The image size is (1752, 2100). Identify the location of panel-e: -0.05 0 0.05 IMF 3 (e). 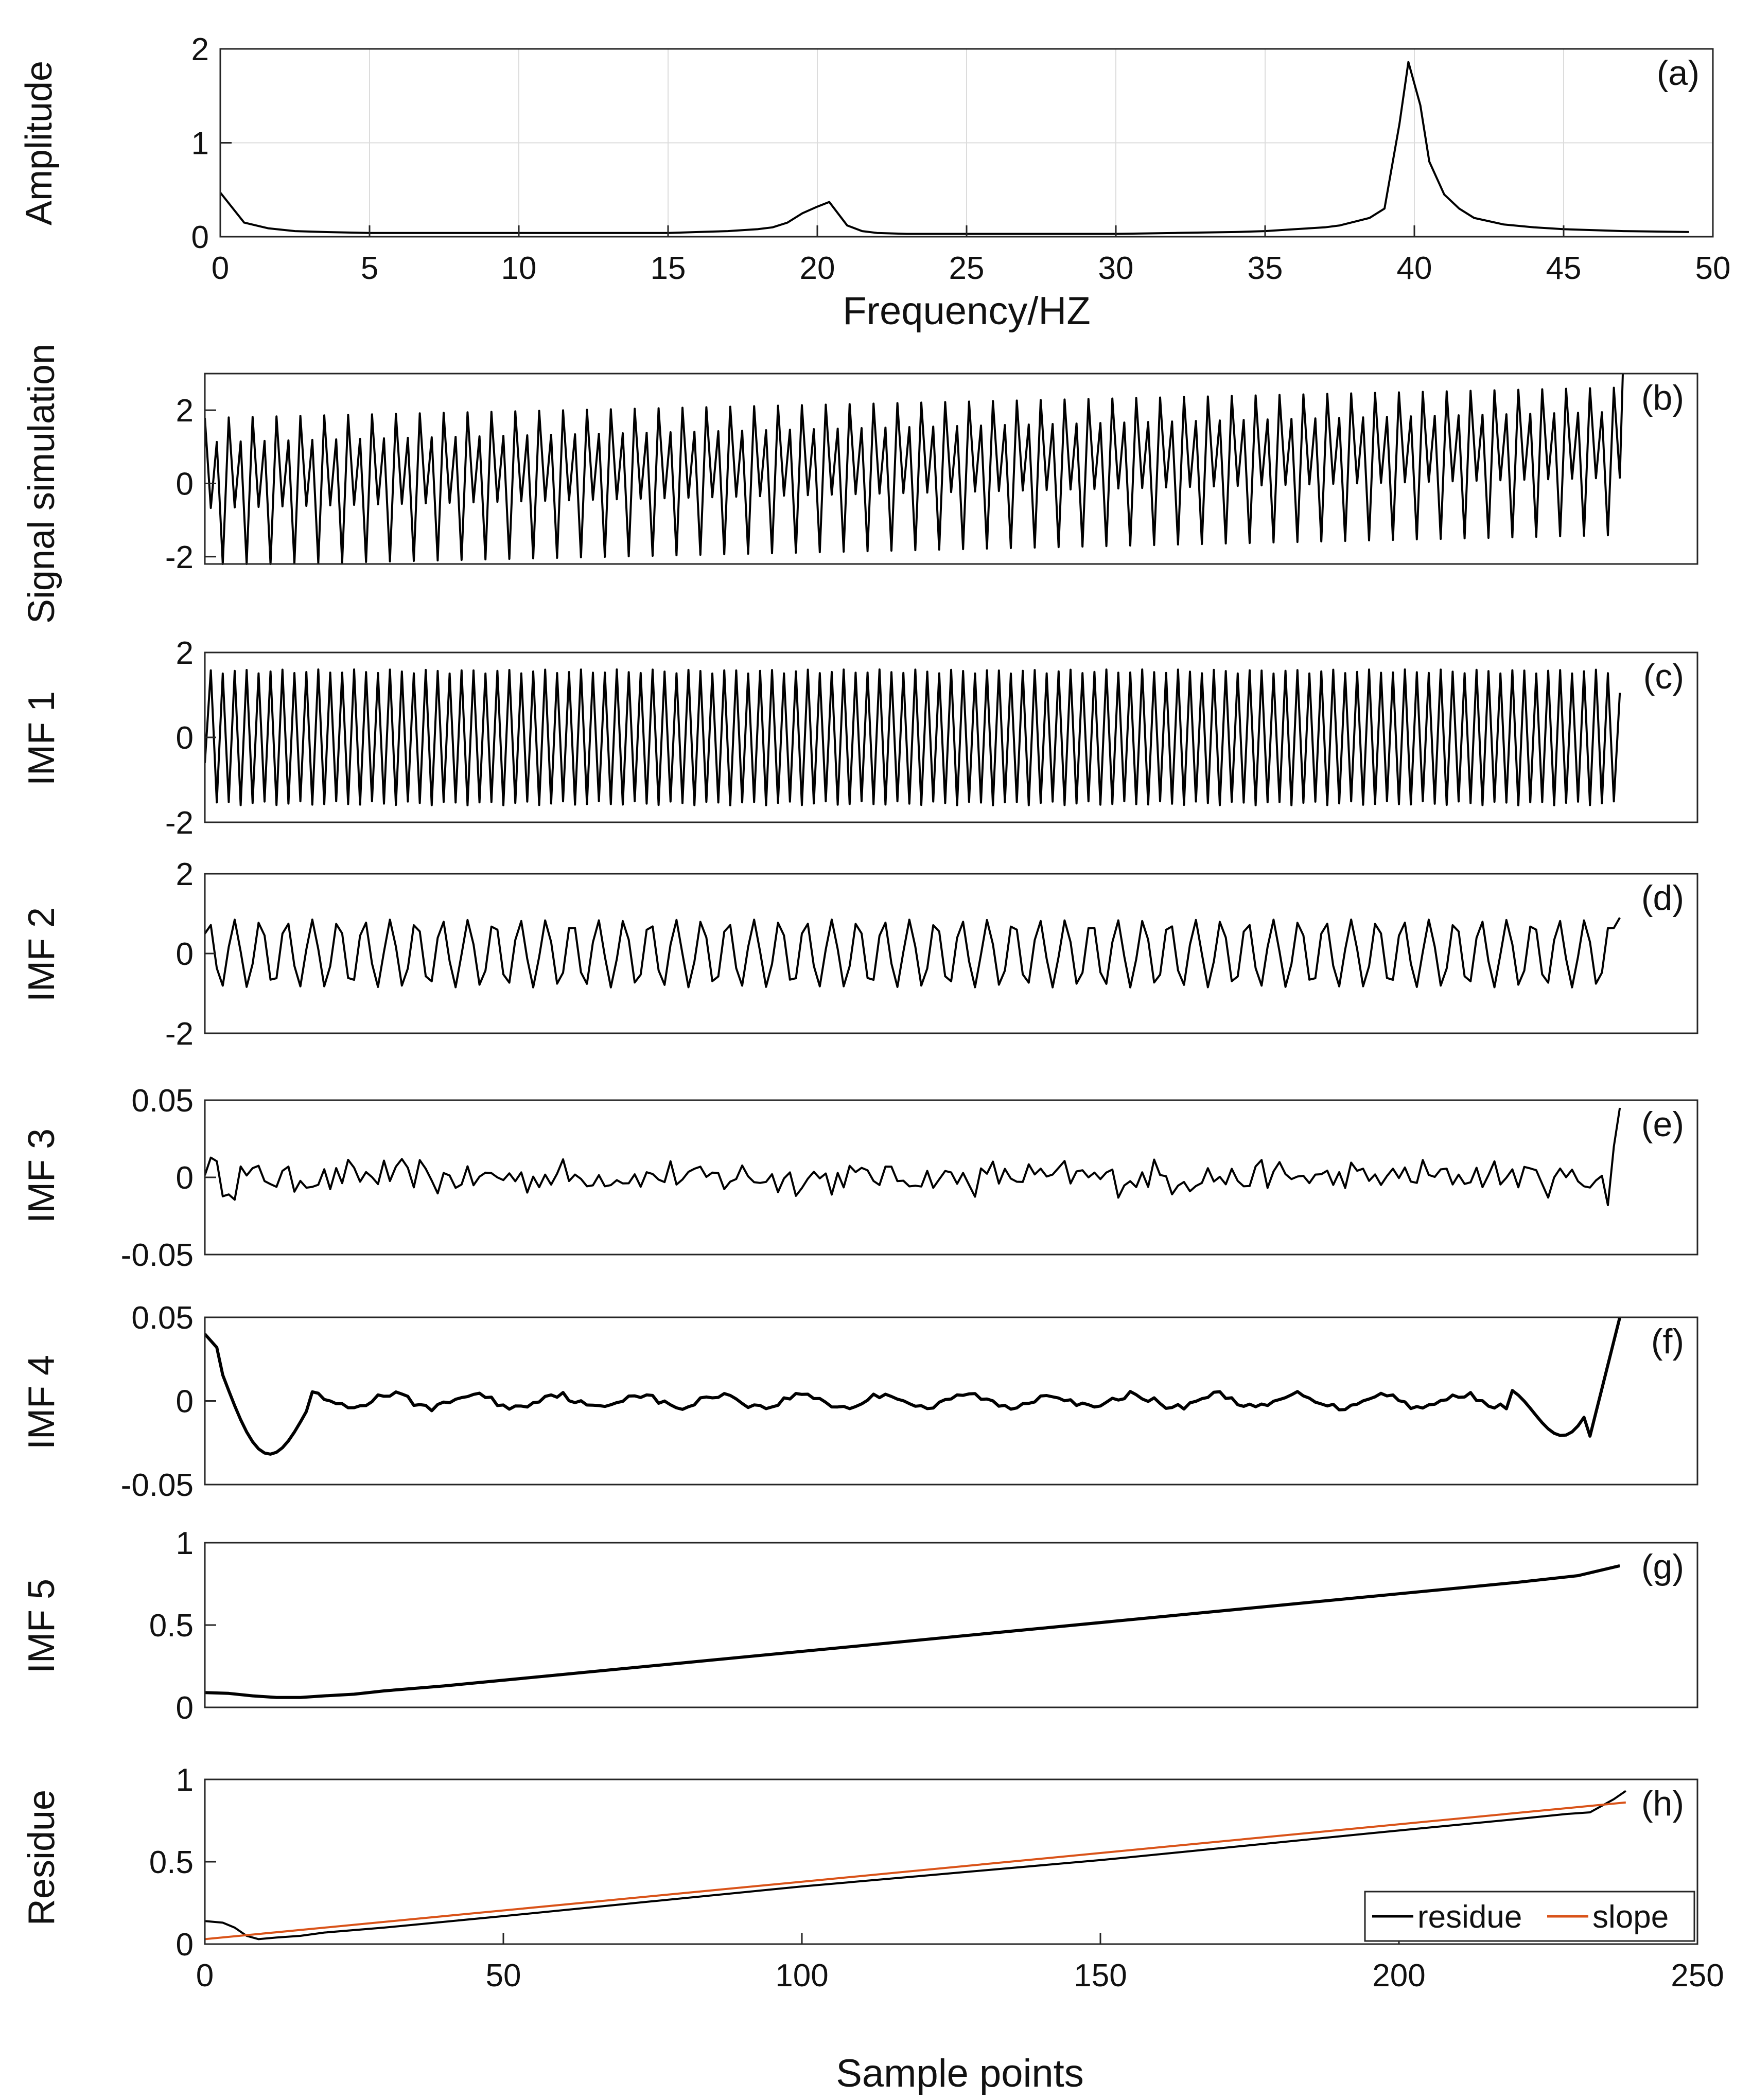
(859, 1178).